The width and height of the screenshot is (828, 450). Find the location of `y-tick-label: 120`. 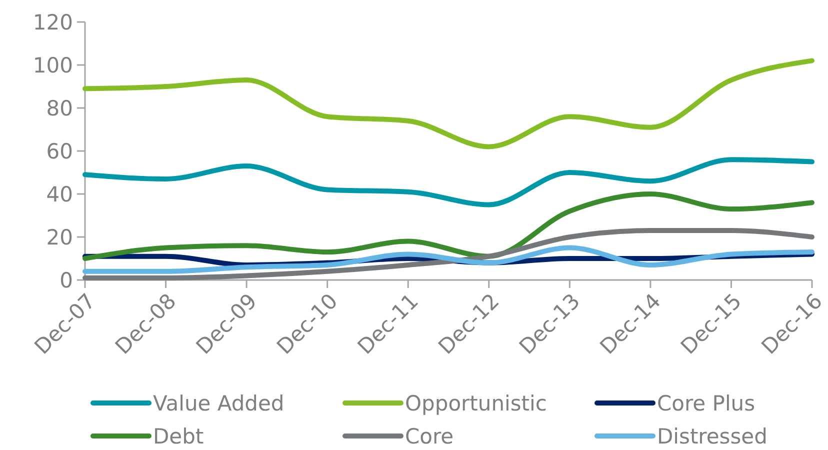

y-tick-label: 120 is located at coordinates (52, 22).